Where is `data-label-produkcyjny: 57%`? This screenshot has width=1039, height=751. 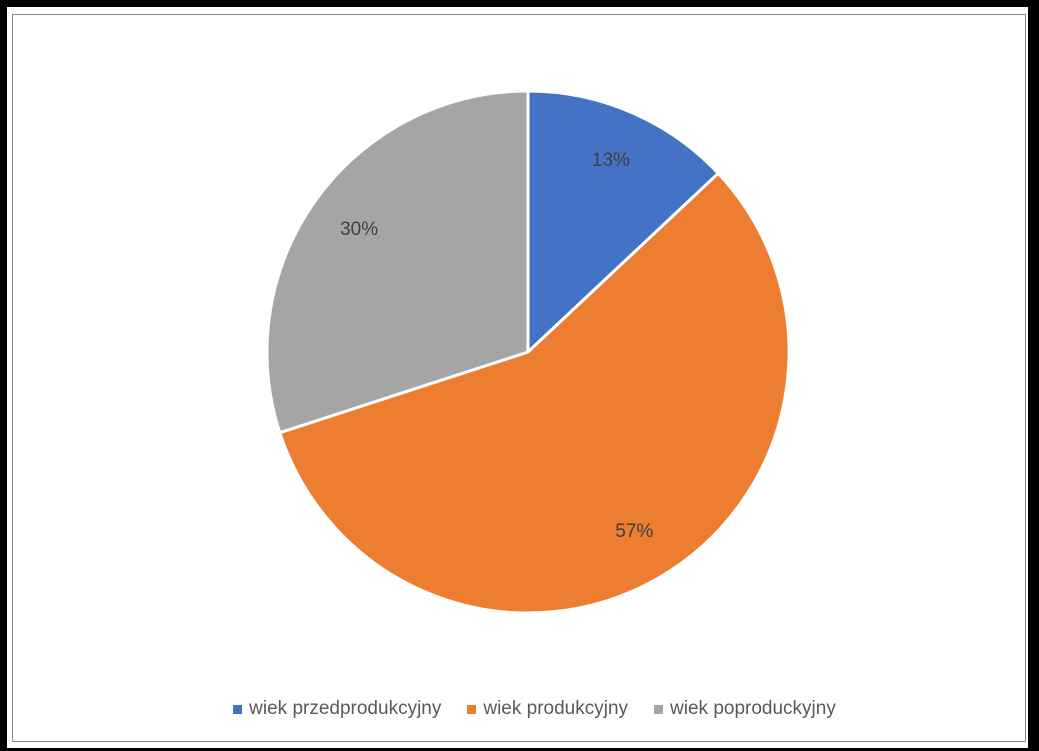 data-label-produkcyjny: 57% is located at coordinates (634, 531).